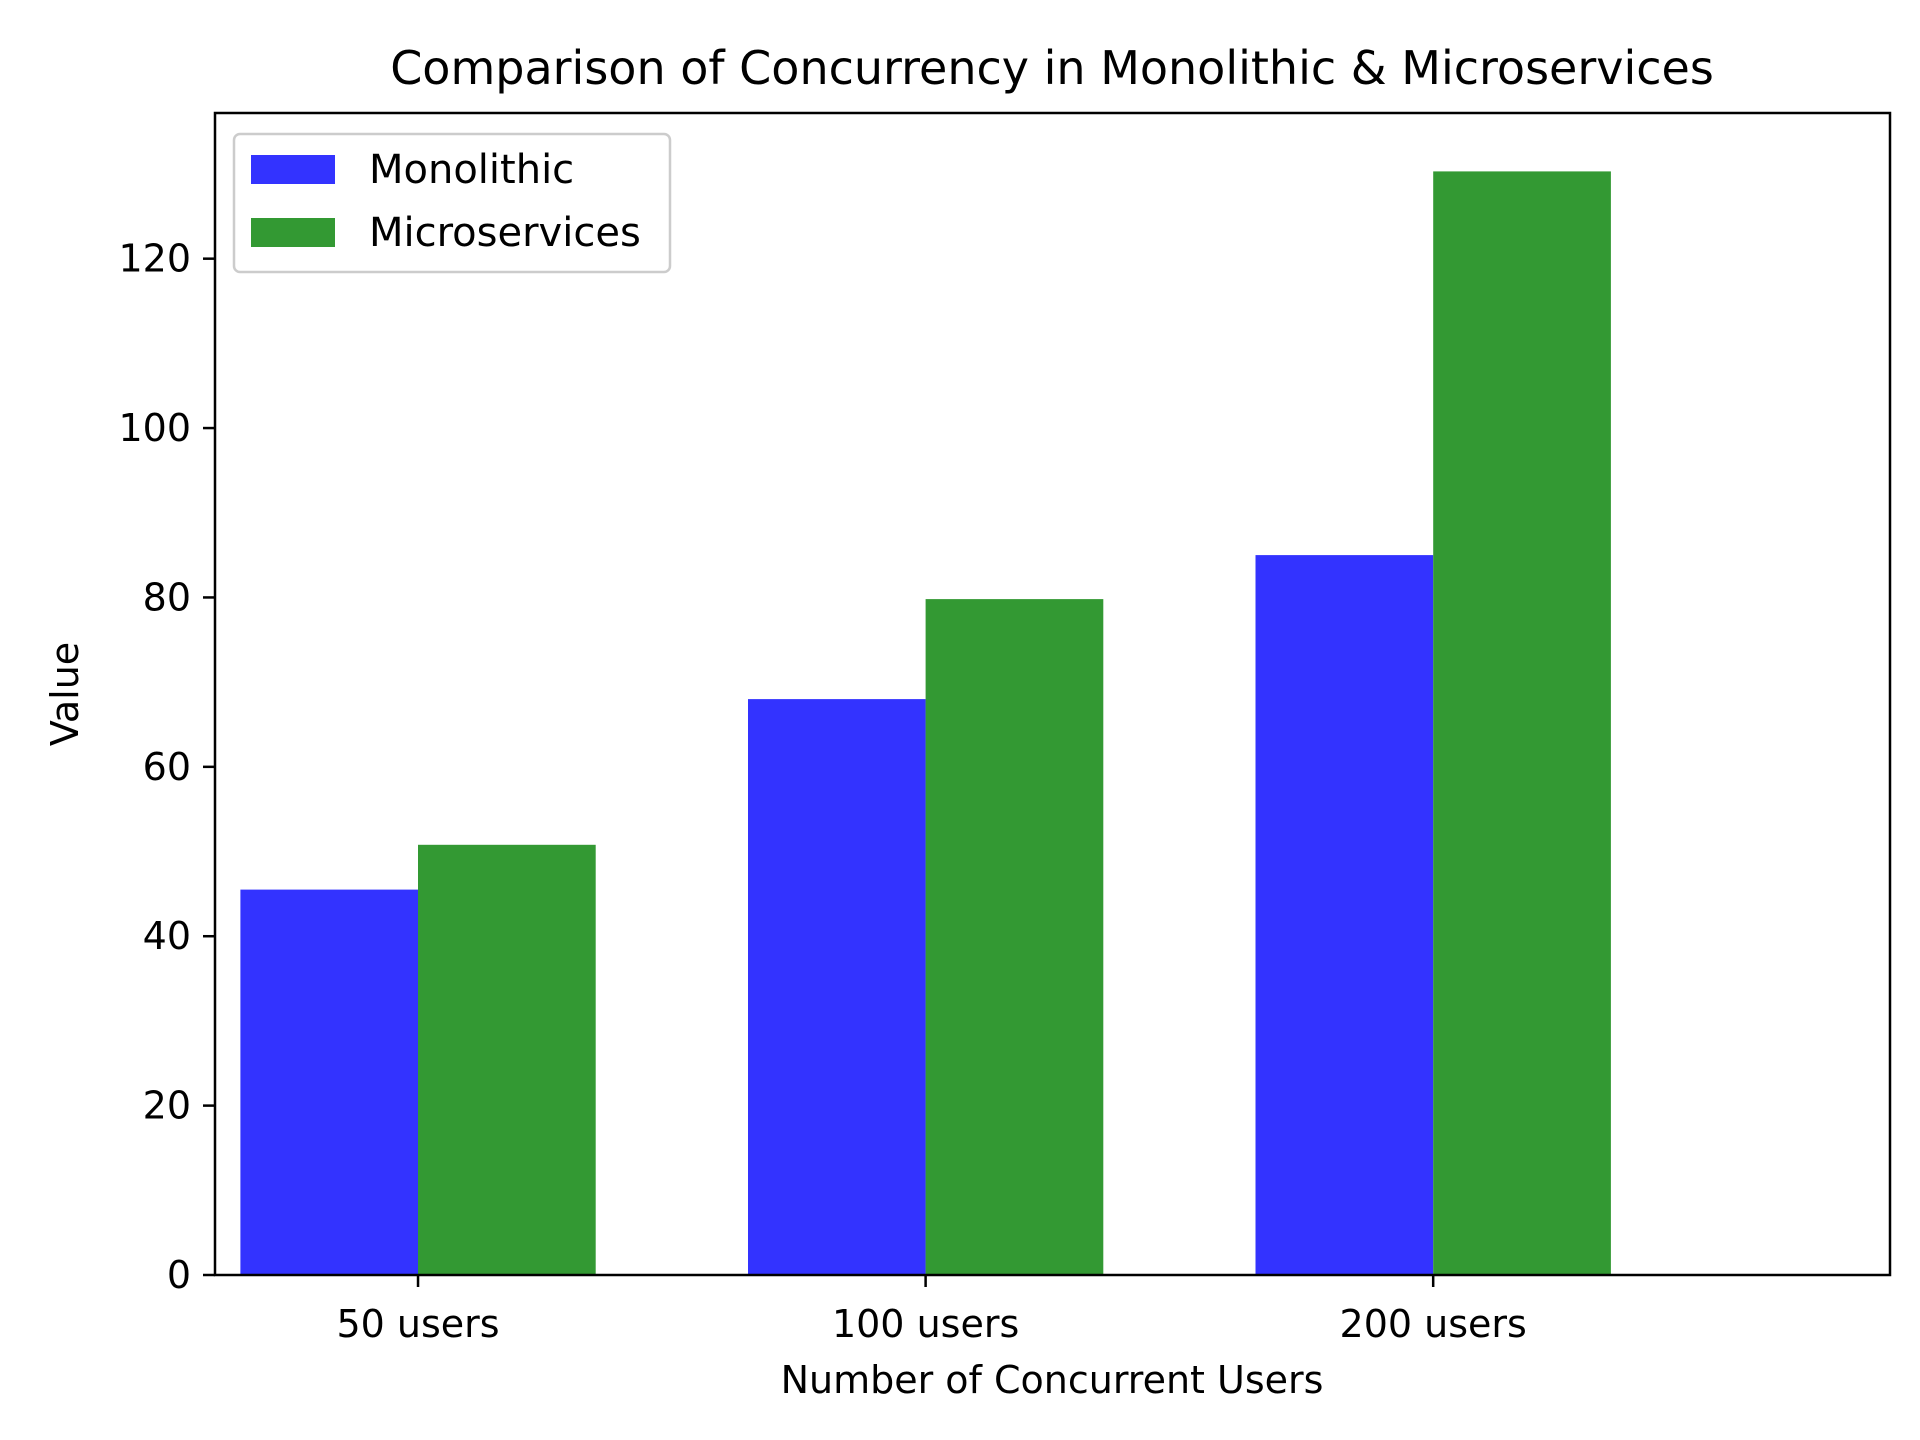  I want to click on bar-microservices-100-users, so click(1014, 937).